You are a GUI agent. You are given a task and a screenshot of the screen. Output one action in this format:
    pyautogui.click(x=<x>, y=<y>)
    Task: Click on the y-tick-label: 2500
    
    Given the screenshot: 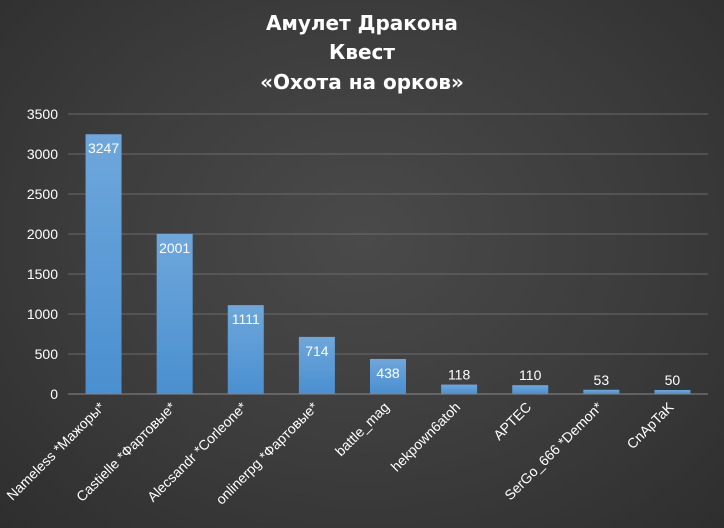 What is the action you would take?
    pyautogui.click(x=42, y=194)
    